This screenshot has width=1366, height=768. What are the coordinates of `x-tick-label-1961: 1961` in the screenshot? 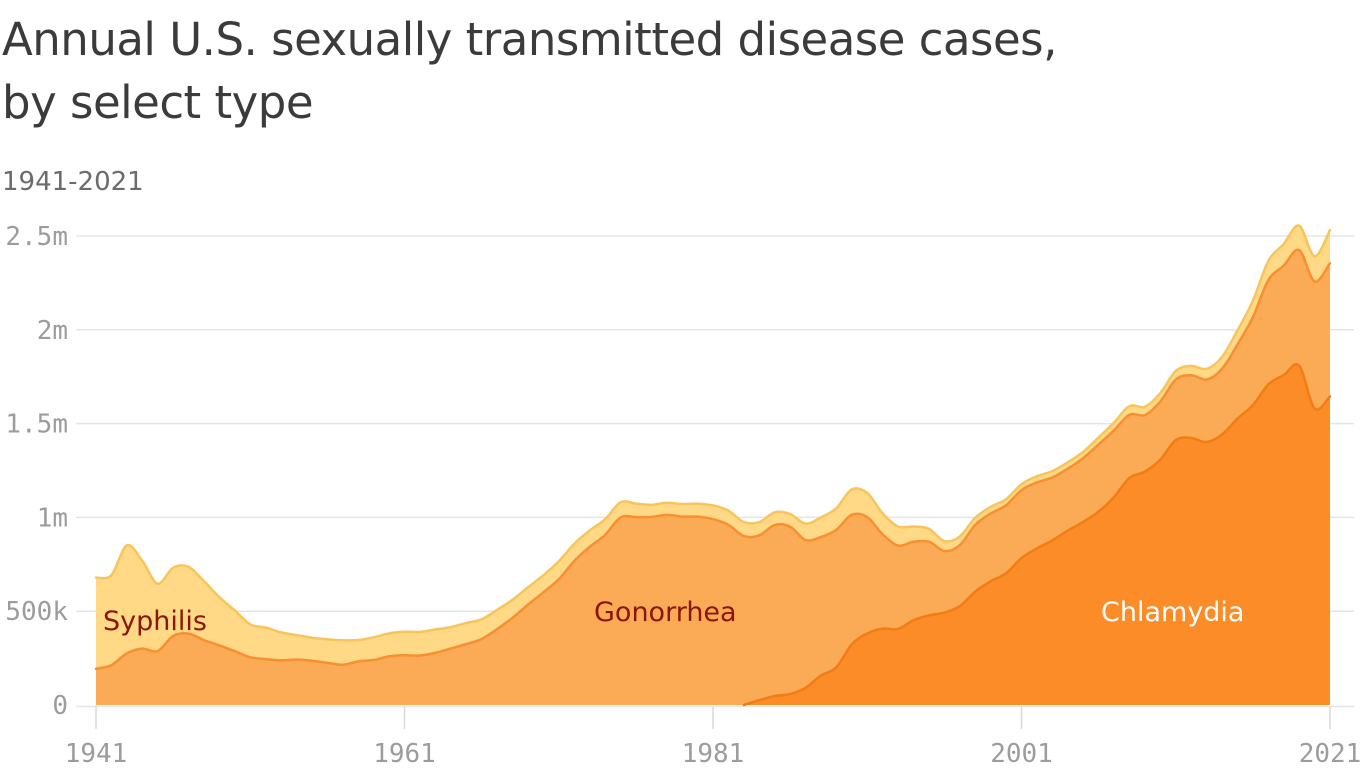 It's located at (404, 753).